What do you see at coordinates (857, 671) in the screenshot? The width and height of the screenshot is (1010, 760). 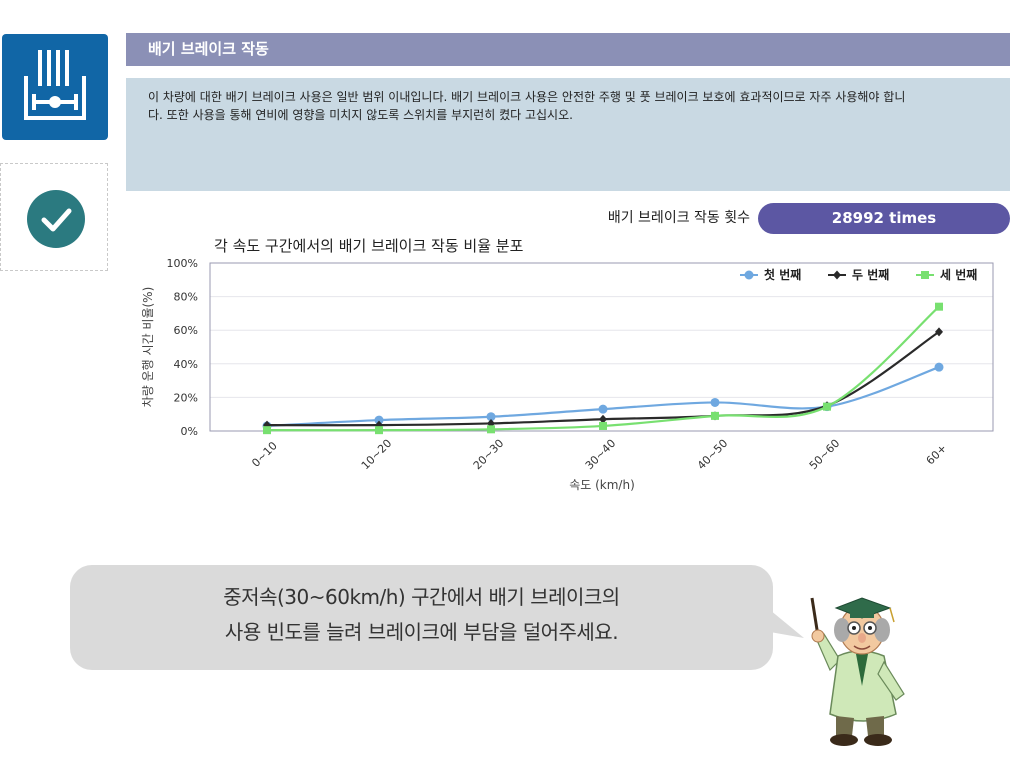 I see `professor-character-icon` at bounding box center [857, 671].